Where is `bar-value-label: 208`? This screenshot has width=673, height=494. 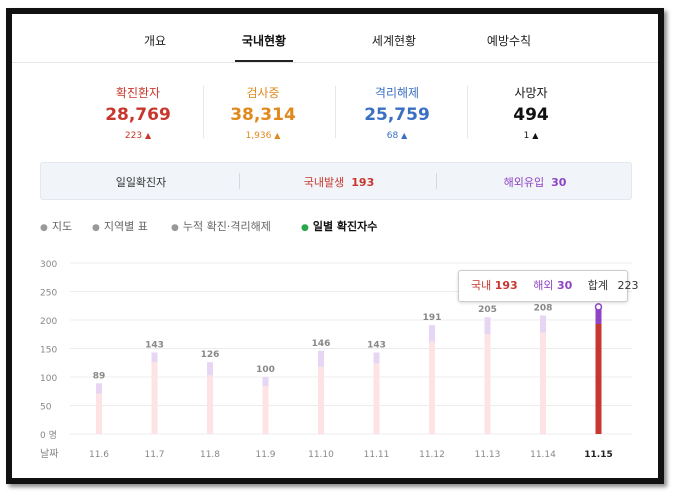
bar-value-label: 208 is located at coordinates (543, 308).